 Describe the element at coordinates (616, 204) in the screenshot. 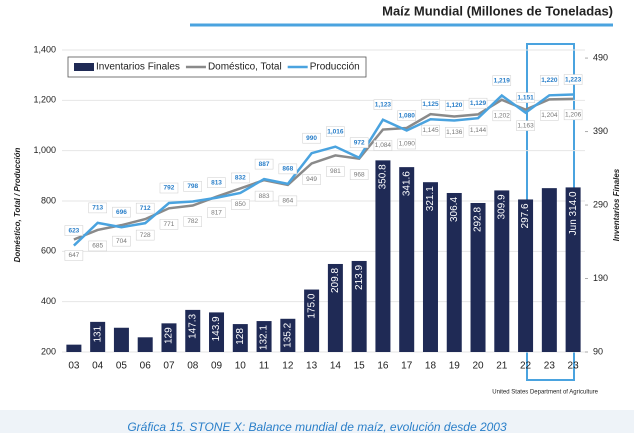

I see `y2-axis-label: Inventarios Finales` at that location.